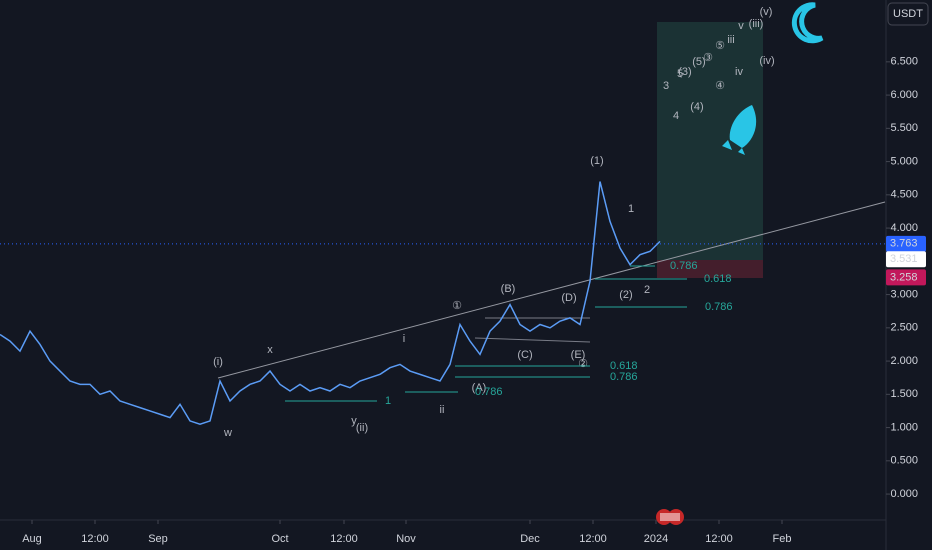  I want to click on moon-icon, so click(807, 23).